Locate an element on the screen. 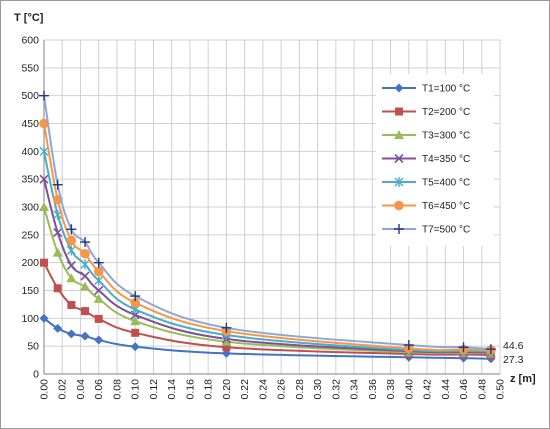  x-tick-label: 0.30 is located at coordinates (318, 389).